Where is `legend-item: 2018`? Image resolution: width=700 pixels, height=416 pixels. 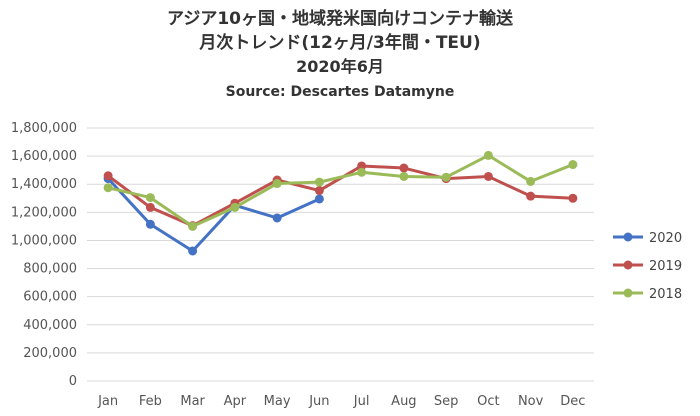
legend-item: 2018 is located at coordinates (647, 294).